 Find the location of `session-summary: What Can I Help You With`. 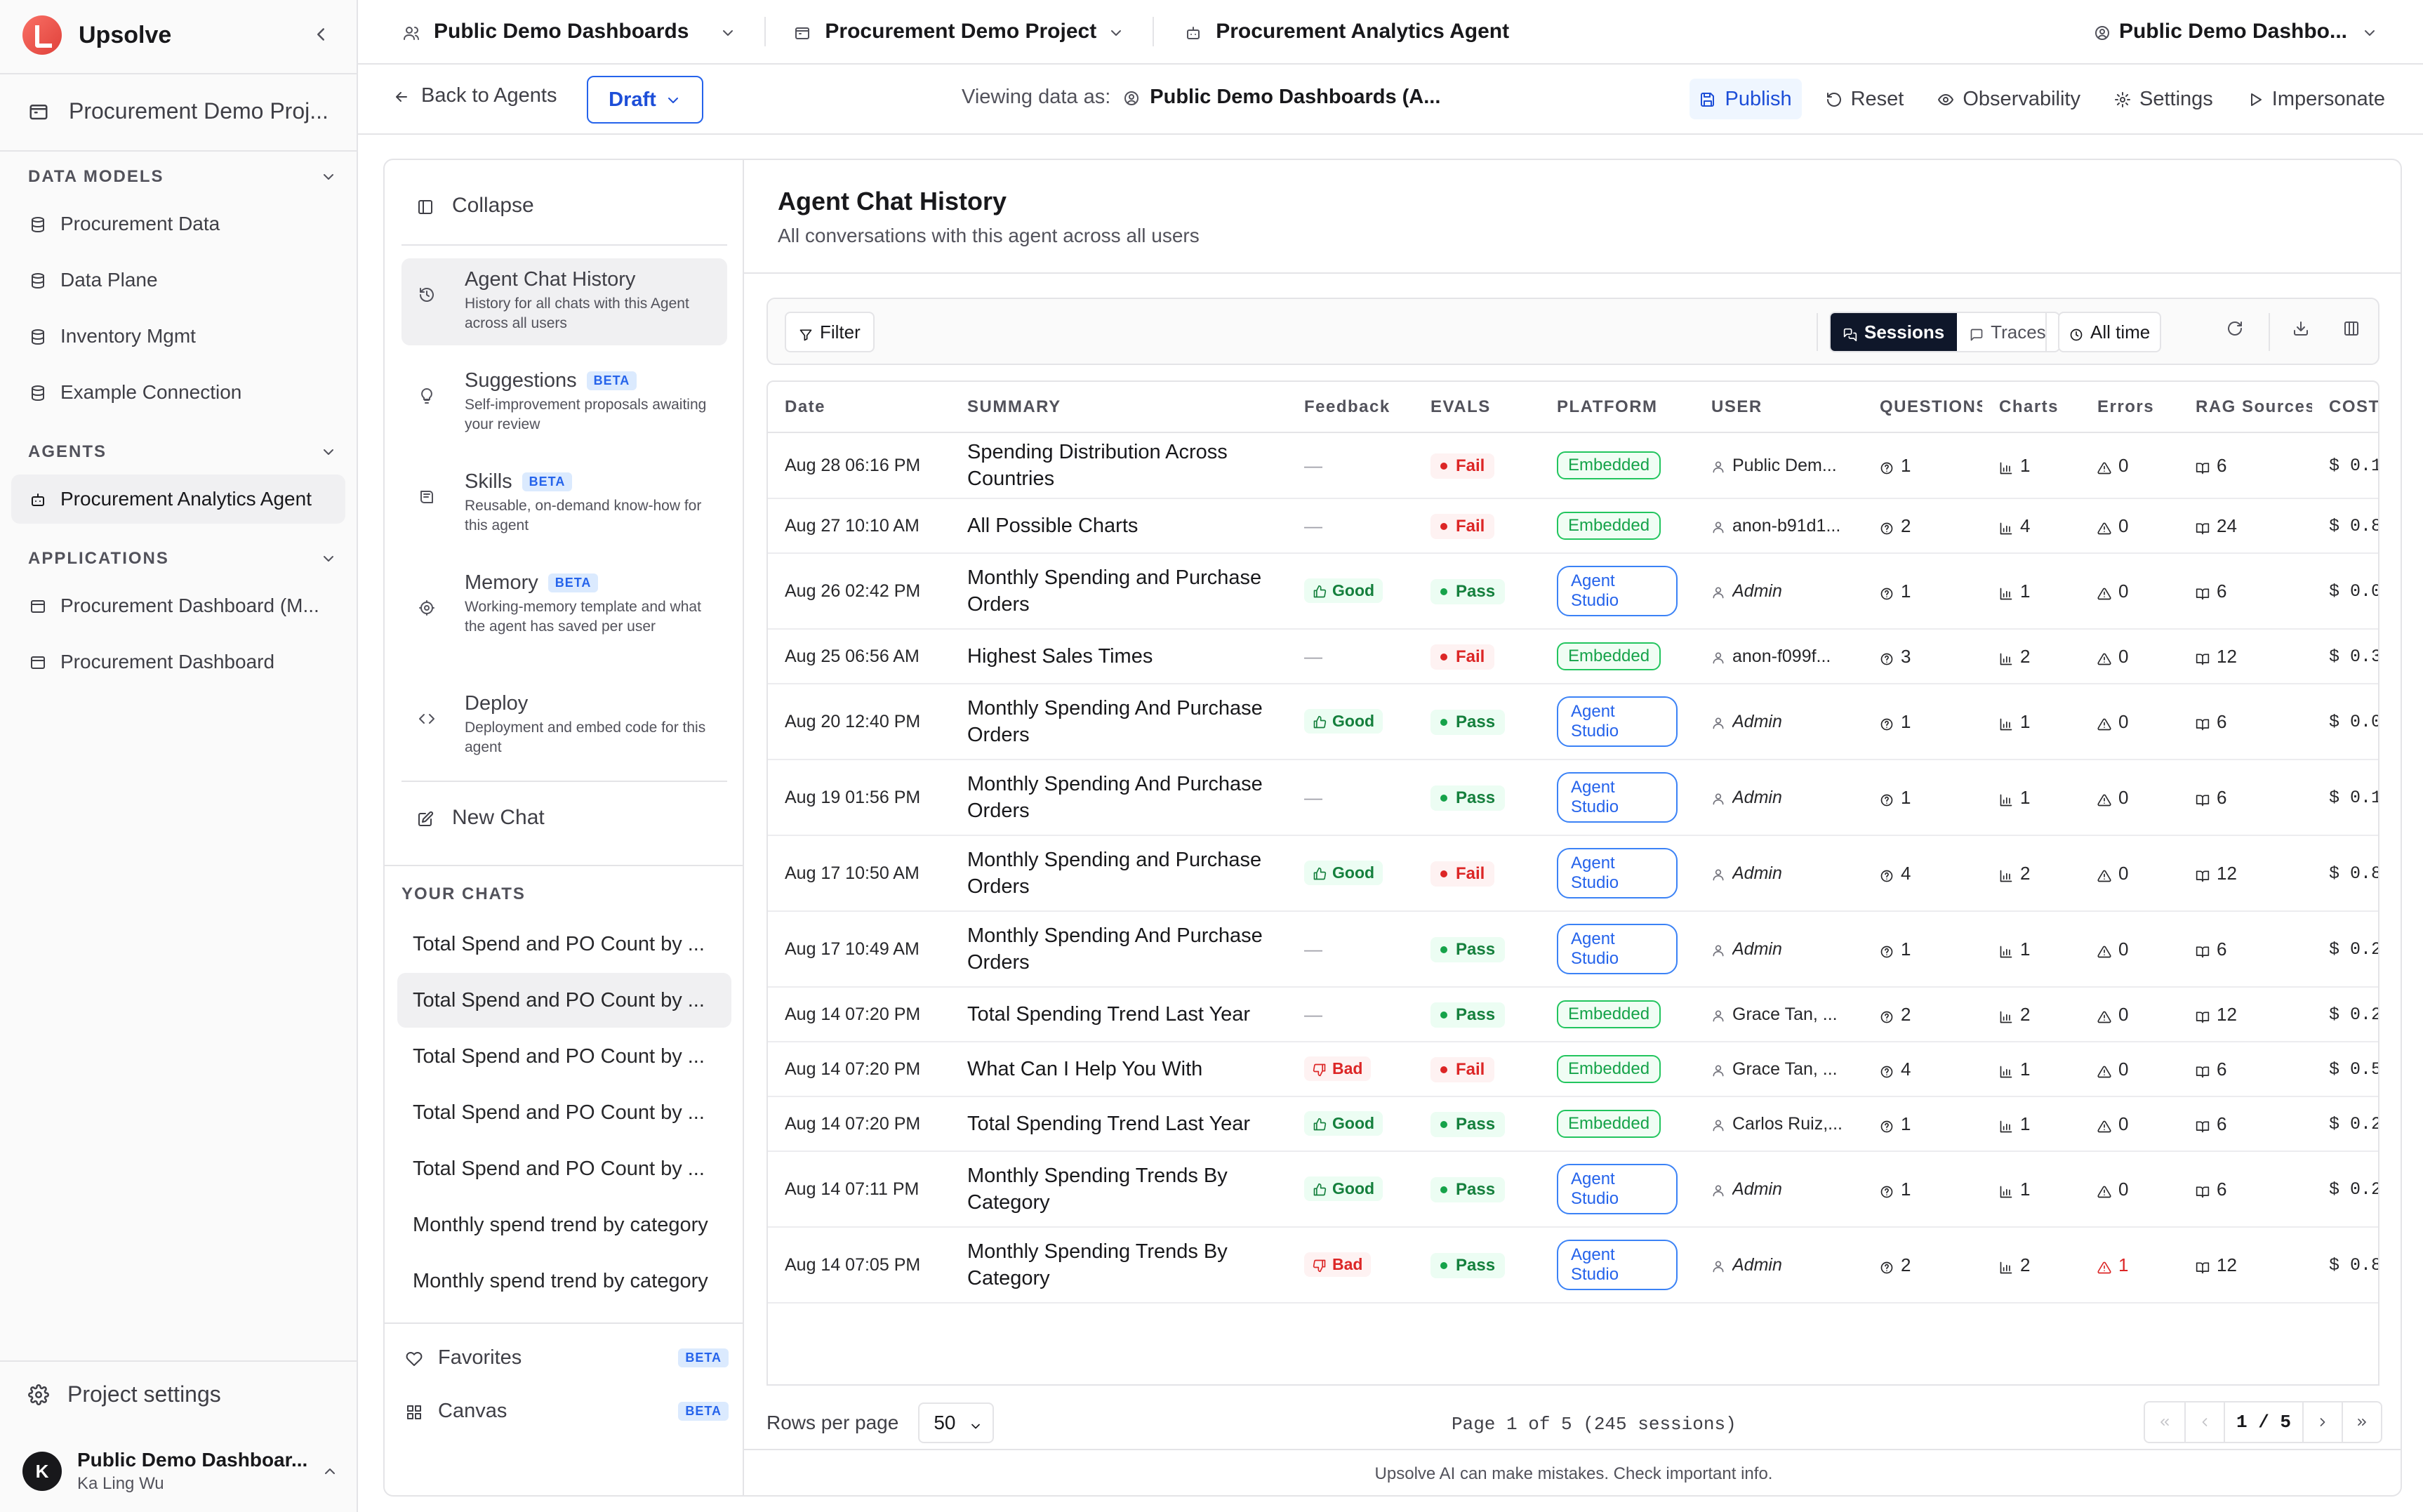

session-summary: What Can I Help You With is located at coordinates (1118, 1069).